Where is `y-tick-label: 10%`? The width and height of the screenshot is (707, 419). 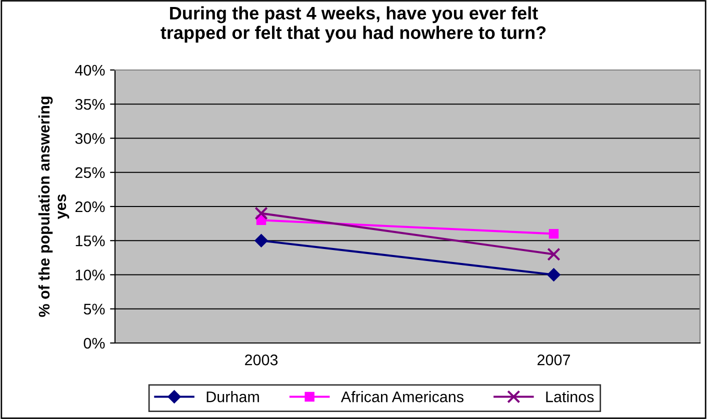 y-tick-label: 10% is located at coordinates (90, 275).